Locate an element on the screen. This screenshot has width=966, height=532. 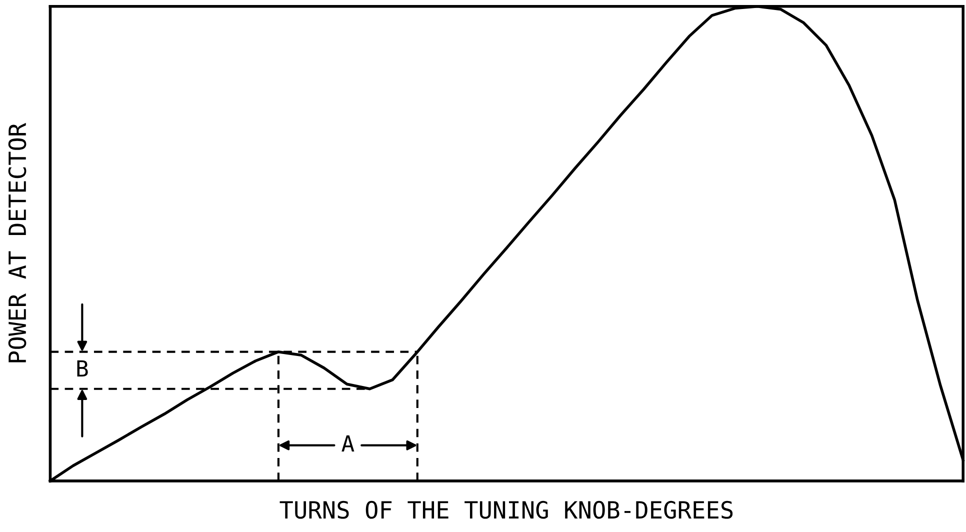
annotation: B is located at coordinates (82, 368).